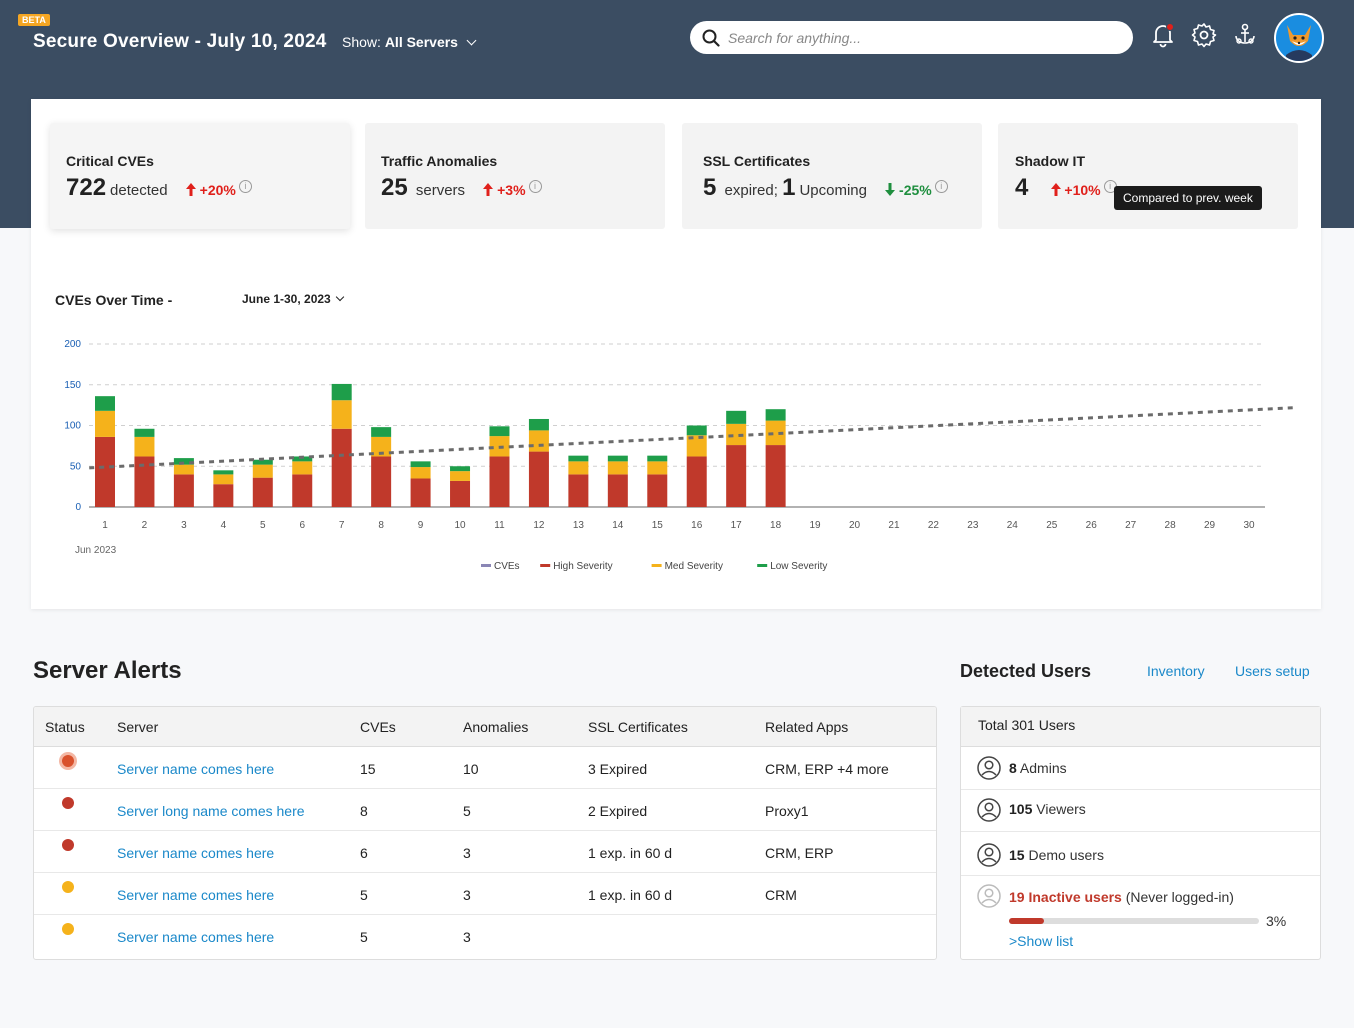  Describe the element at coordinates (1148, 176) in the screenshot. I see `kpi-shadow-it: Shadow IT 4 +10% i` at that location.